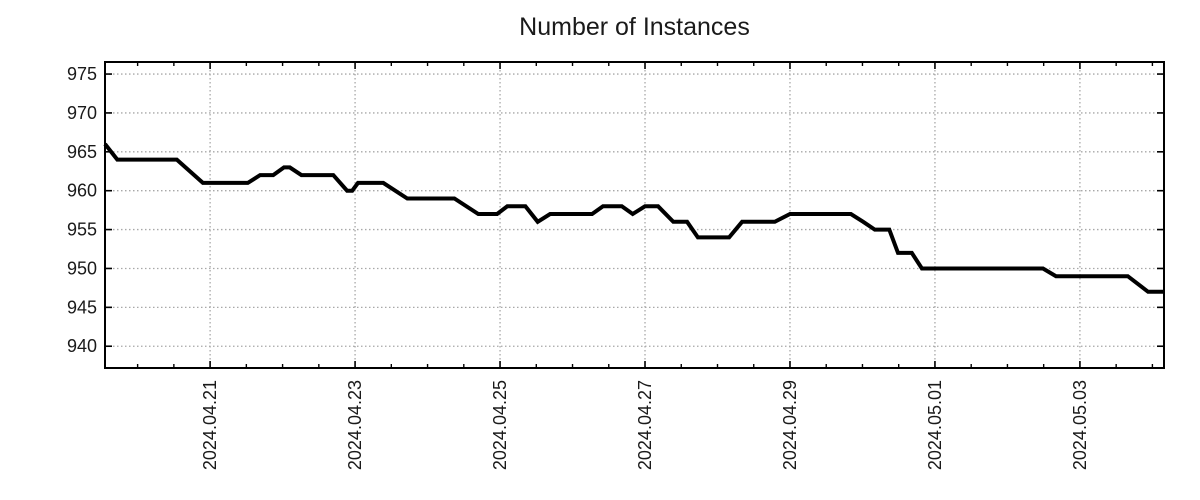 This screenshot has height=500, width=1200. What do you see at coordinates (82, 113) in the screenshot?
I see `y-tick-label: 970` at bounding box center [82, 113].